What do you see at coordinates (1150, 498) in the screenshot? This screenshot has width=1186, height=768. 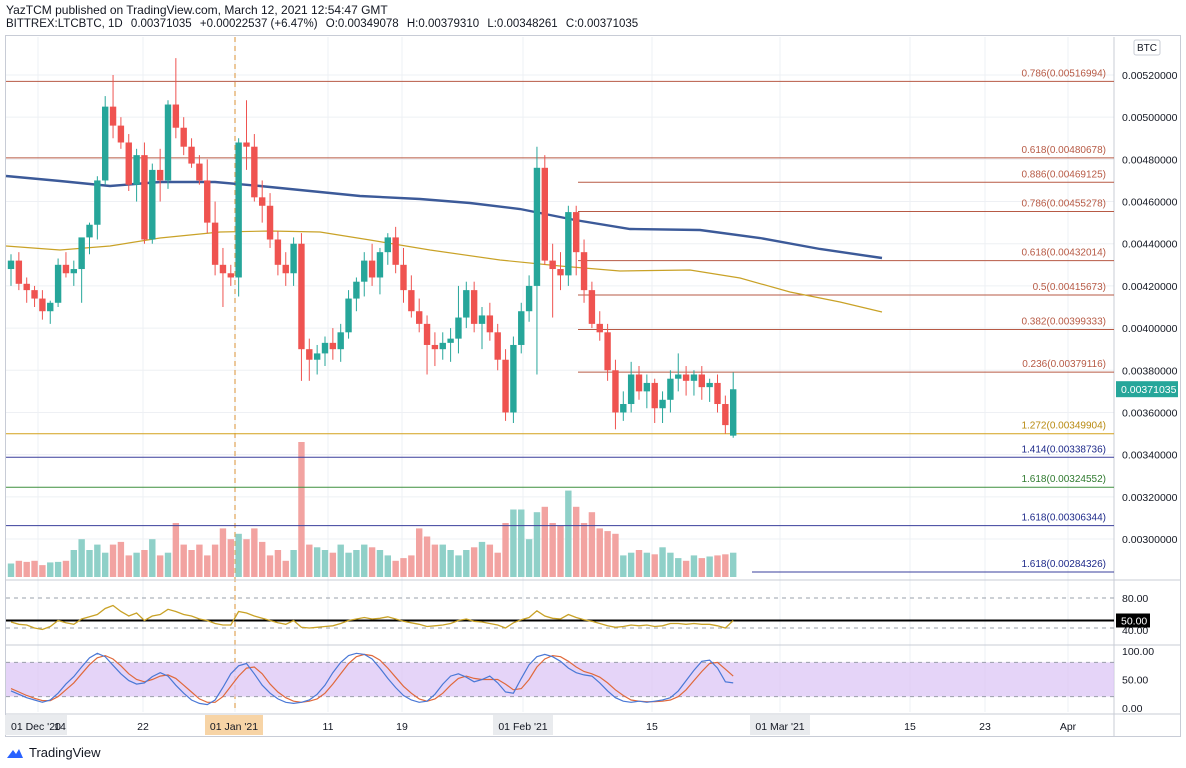 I see `price-tick-label: 0.00320000` at bounding box center [1150, 498].